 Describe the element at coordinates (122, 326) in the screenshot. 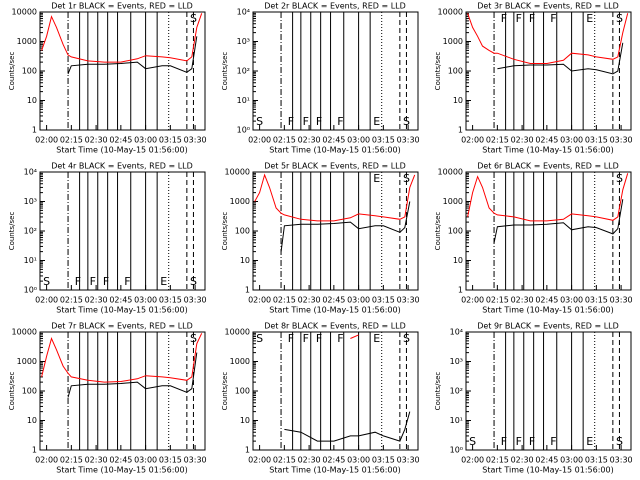

I see `chart-title: Det 7r BLACK = Events, RED = LLD` at that location.